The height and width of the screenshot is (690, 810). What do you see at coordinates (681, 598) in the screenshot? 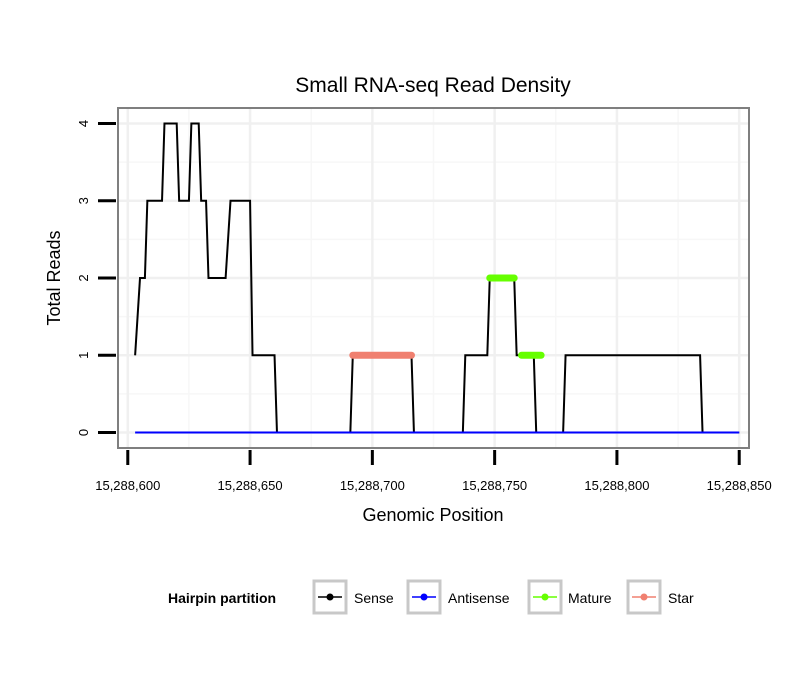
I see `legend-label: Star` at bounding box center [681, 598].